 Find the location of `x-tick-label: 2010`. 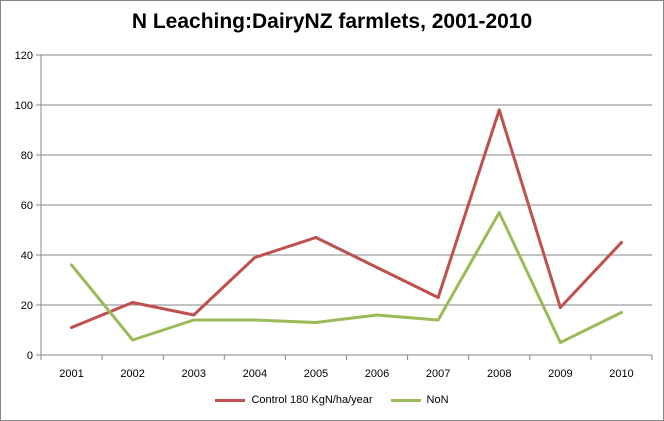

x-tick-label: 2010 is located at coordinates (621, 374).